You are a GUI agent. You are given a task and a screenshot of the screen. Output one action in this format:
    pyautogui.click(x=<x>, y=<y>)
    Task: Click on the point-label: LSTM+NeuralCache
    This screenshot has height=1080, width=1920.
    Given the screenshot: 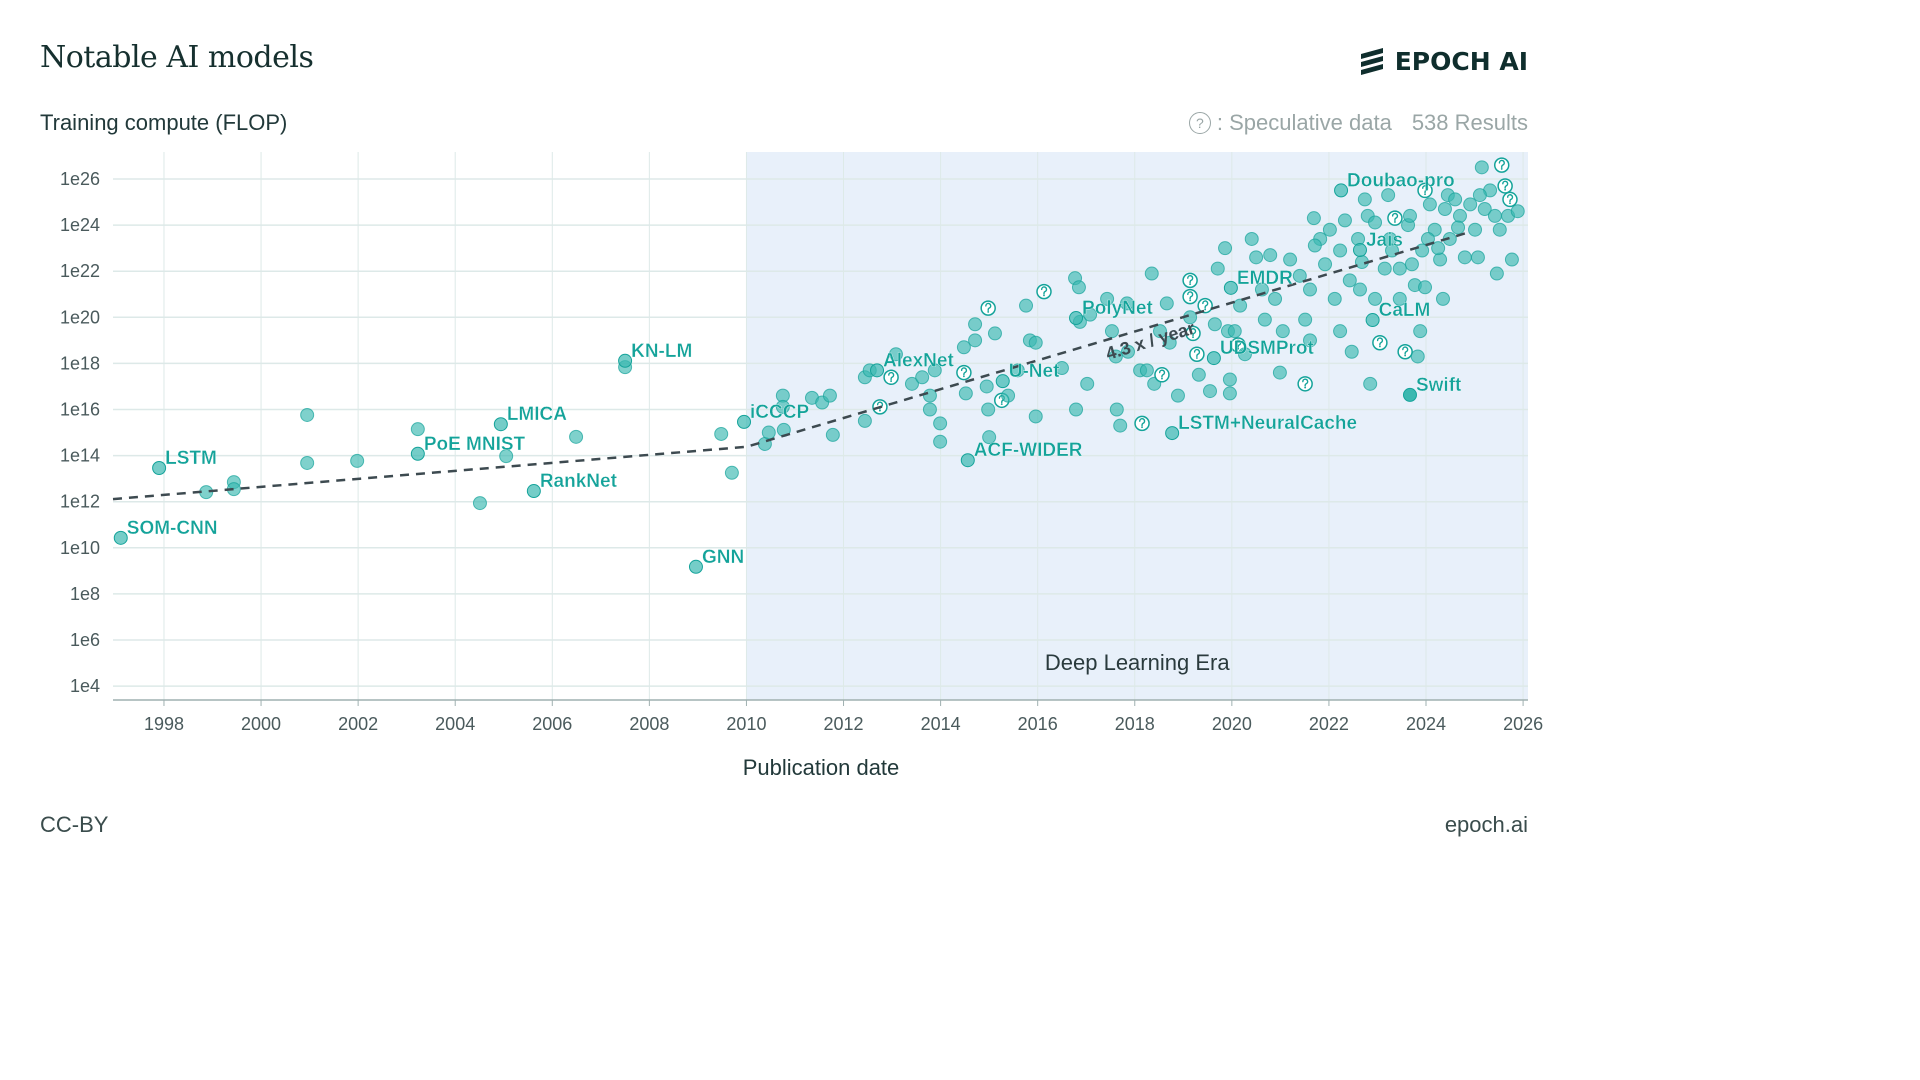 What is the action you would take?
    pyautogui.click(x=1267, y=423)
    